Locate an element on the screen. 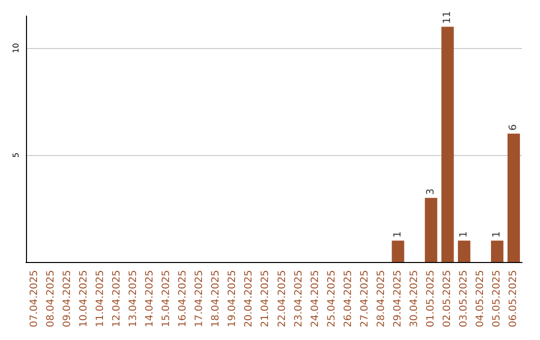 The width and height of the screenshot is (540, 340). x-tick-label: 07.04.2025 is located at coordinates (34, 299).